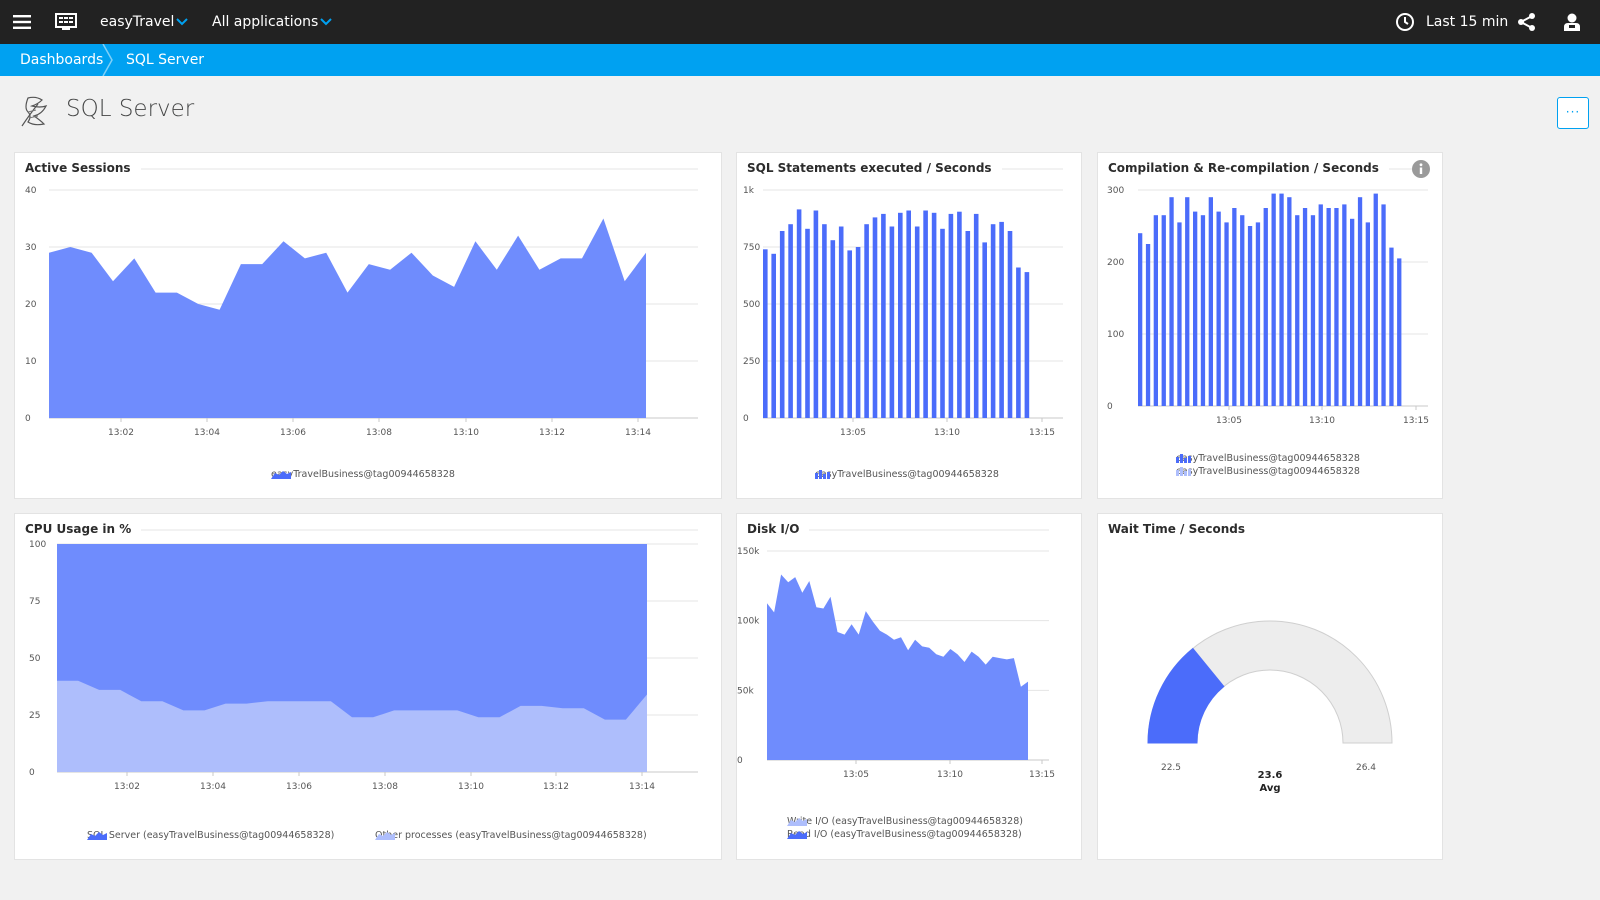 This screenshot has height=900, width=1600. I want to click on x-tick-label: 13:06, so click(299, 787).